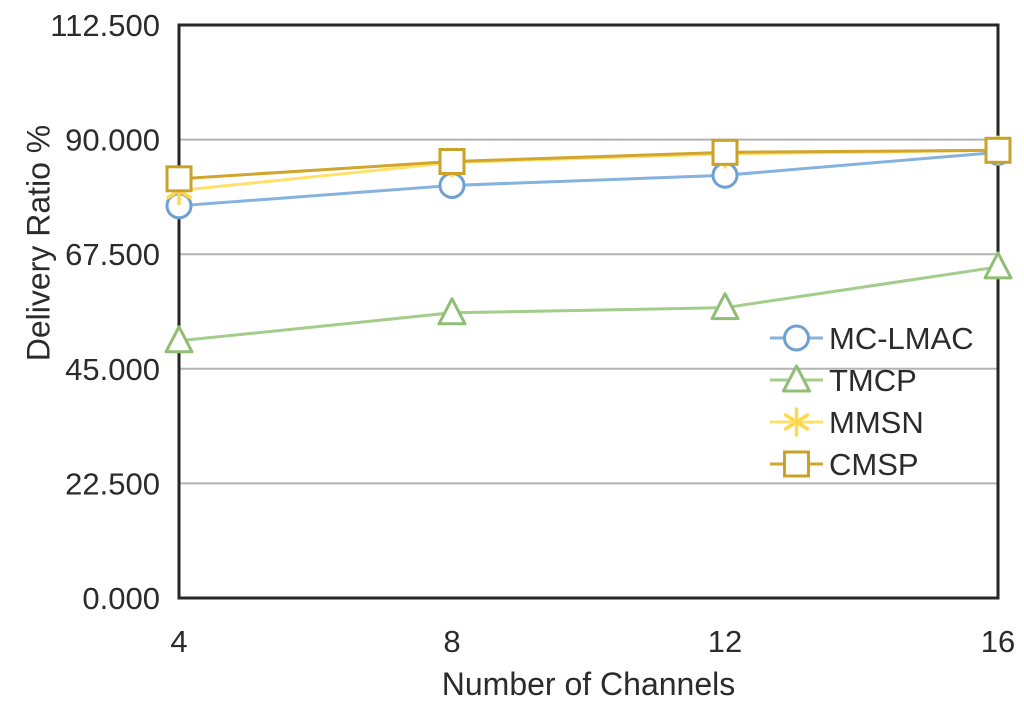 The image size is (1024, 715). I want to click on x-tick-label: 12, so click(725, 641).